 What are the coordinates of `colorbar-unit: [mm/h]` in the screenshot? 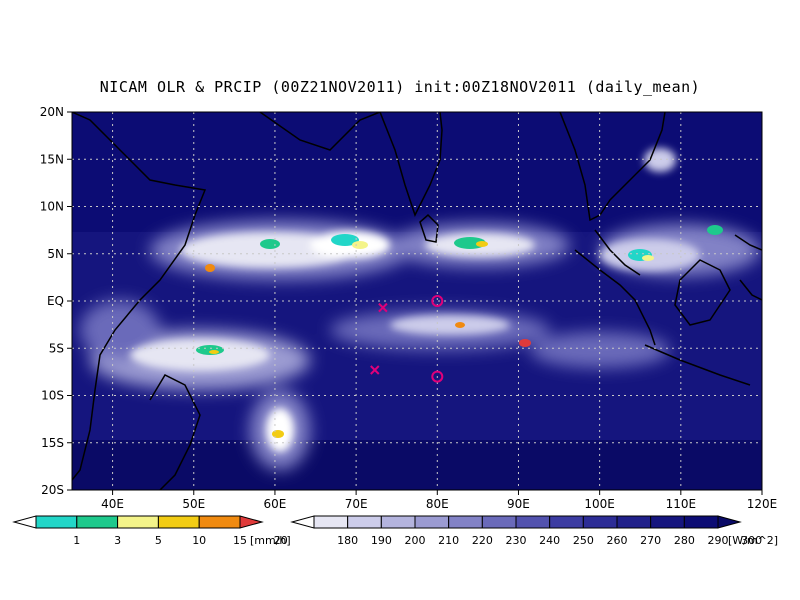 It's located at (270, 540).